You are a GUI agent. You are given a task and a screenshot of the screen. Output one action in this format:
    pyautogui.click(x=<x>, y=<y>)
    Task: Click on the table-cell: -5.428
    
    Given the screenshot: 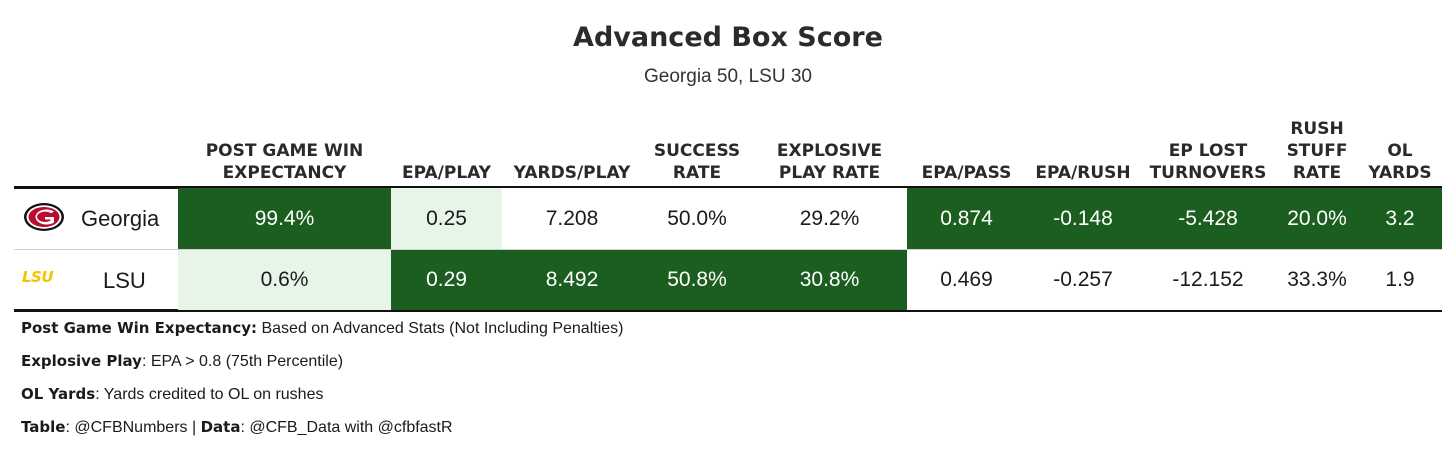 What is the action you would take?
    pyautogui.click(x=1208, y=218)
    